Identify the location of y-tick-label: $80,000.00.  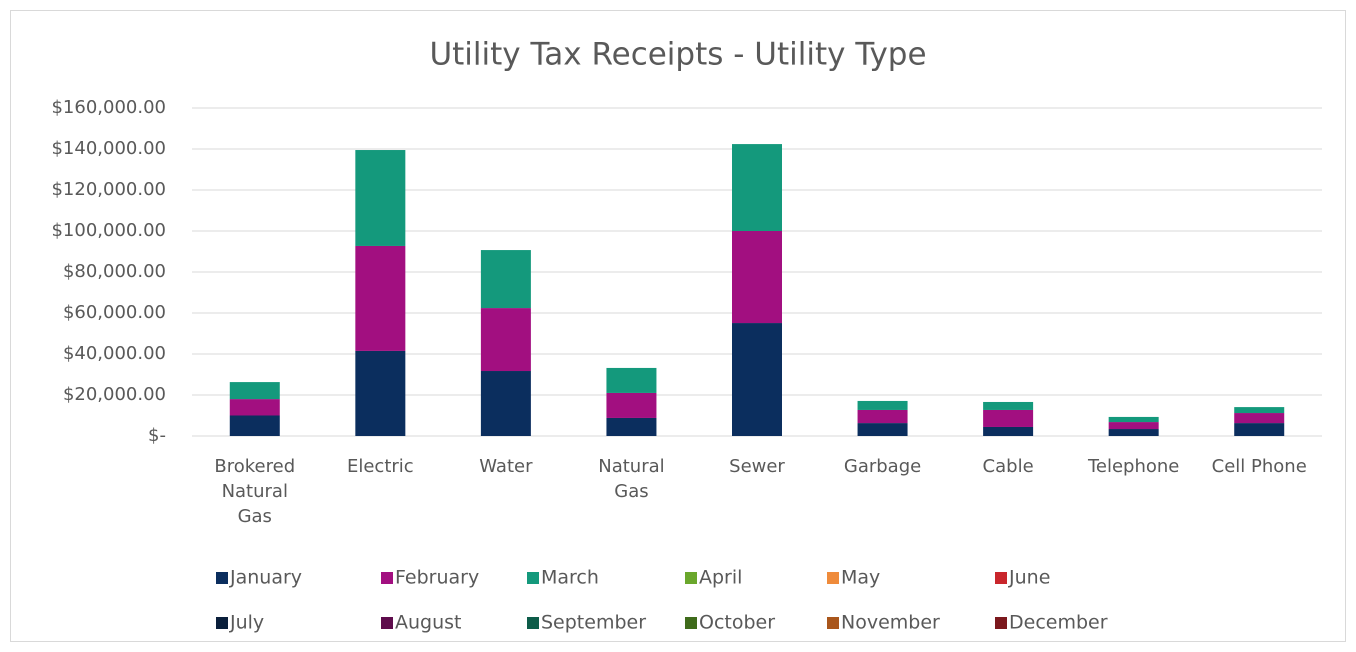
(114, 271).